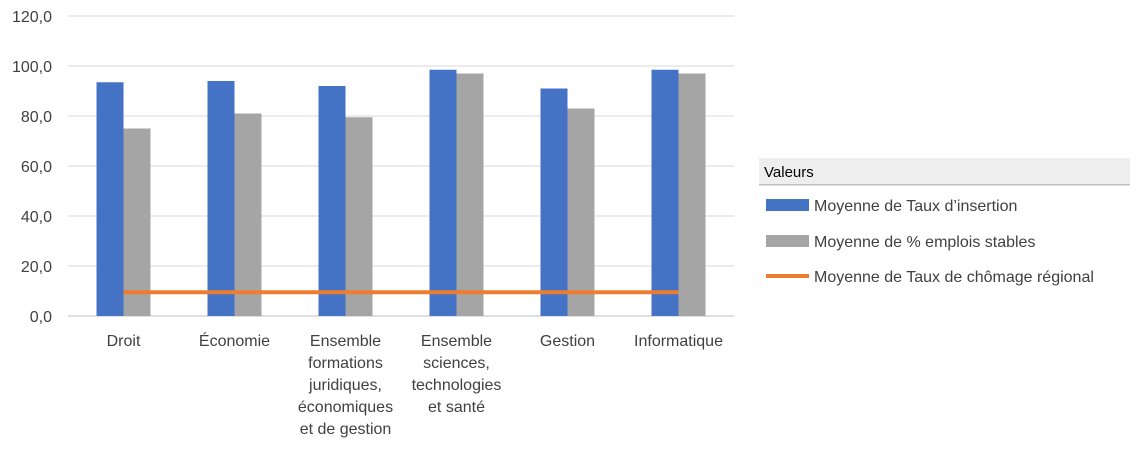 The width and height of the screenshot is (1138, 458). I want to click on y-tick-label: 0,0, so click(41, 317).